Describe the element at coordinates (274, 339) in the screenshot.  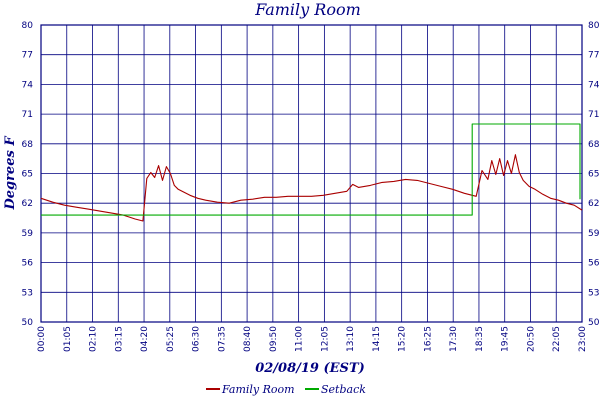
I see `x-tick-label: 09:50` at that location.